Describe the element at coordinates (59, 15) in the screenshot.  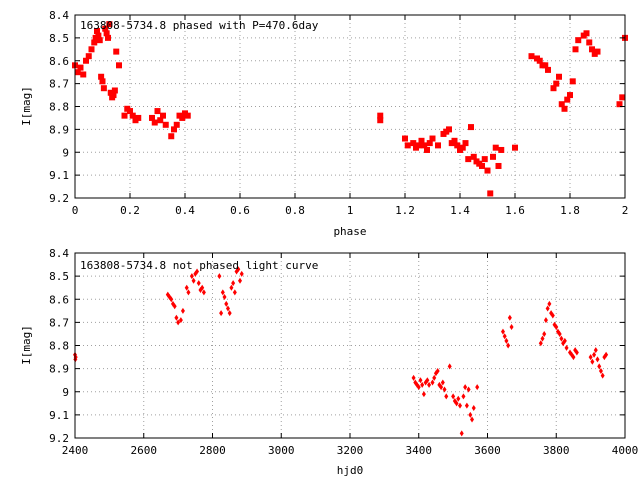
I see `phased-y-tick-label: 8.4` at that location.